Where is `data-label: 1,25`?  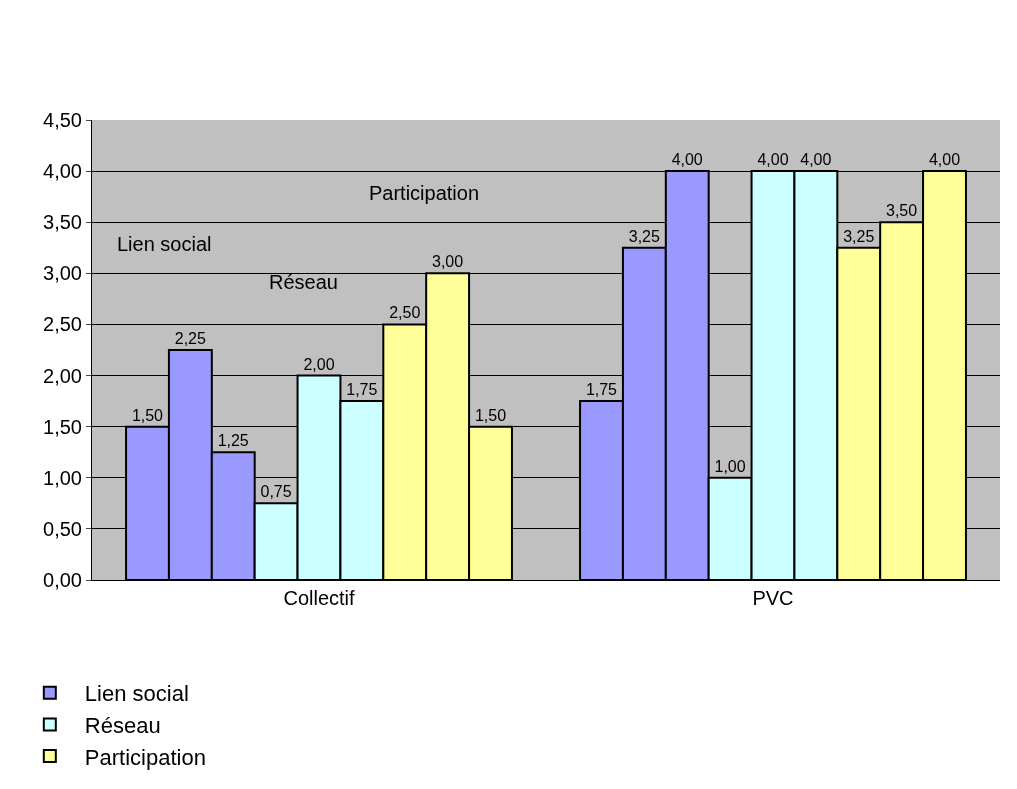 data-label: 1,25 is located at coordinates (233, 441).